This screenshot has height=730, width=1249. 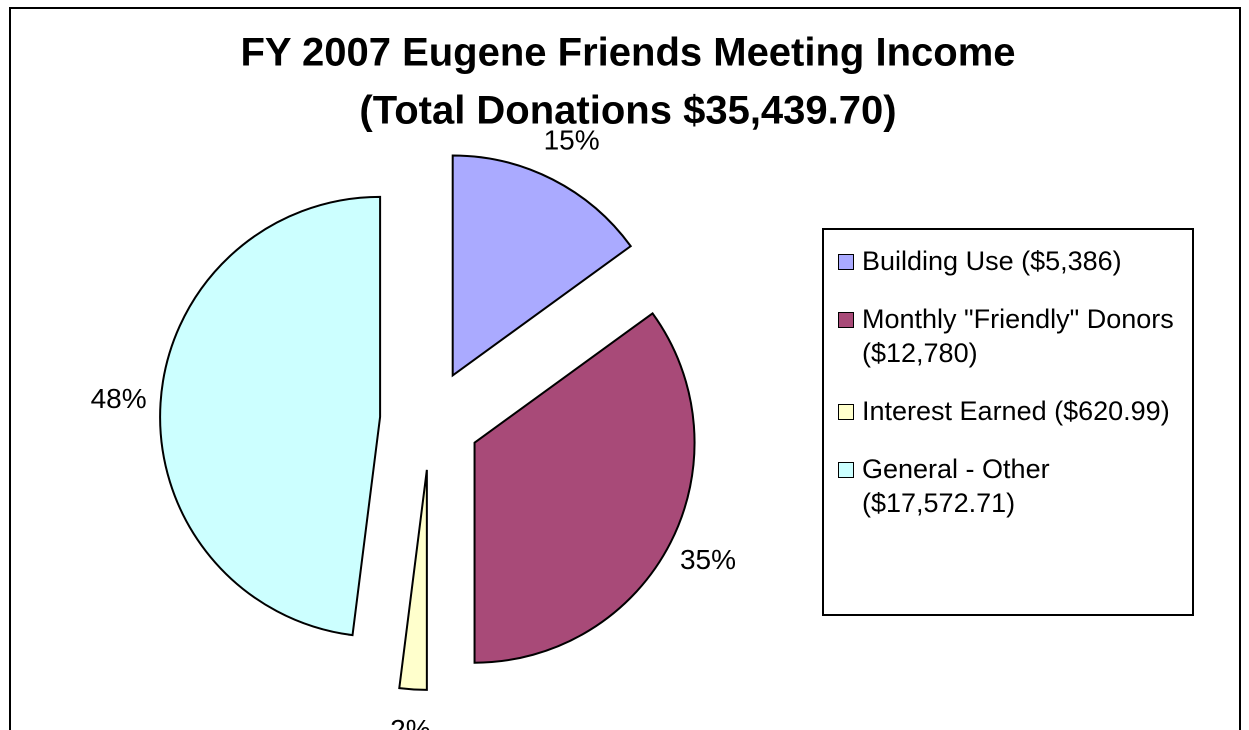 What do you see at coordinates (992, 261) in the screenshot?
I see `legend-label: Building Use ($5,386)` at bounding box center [992, 261].